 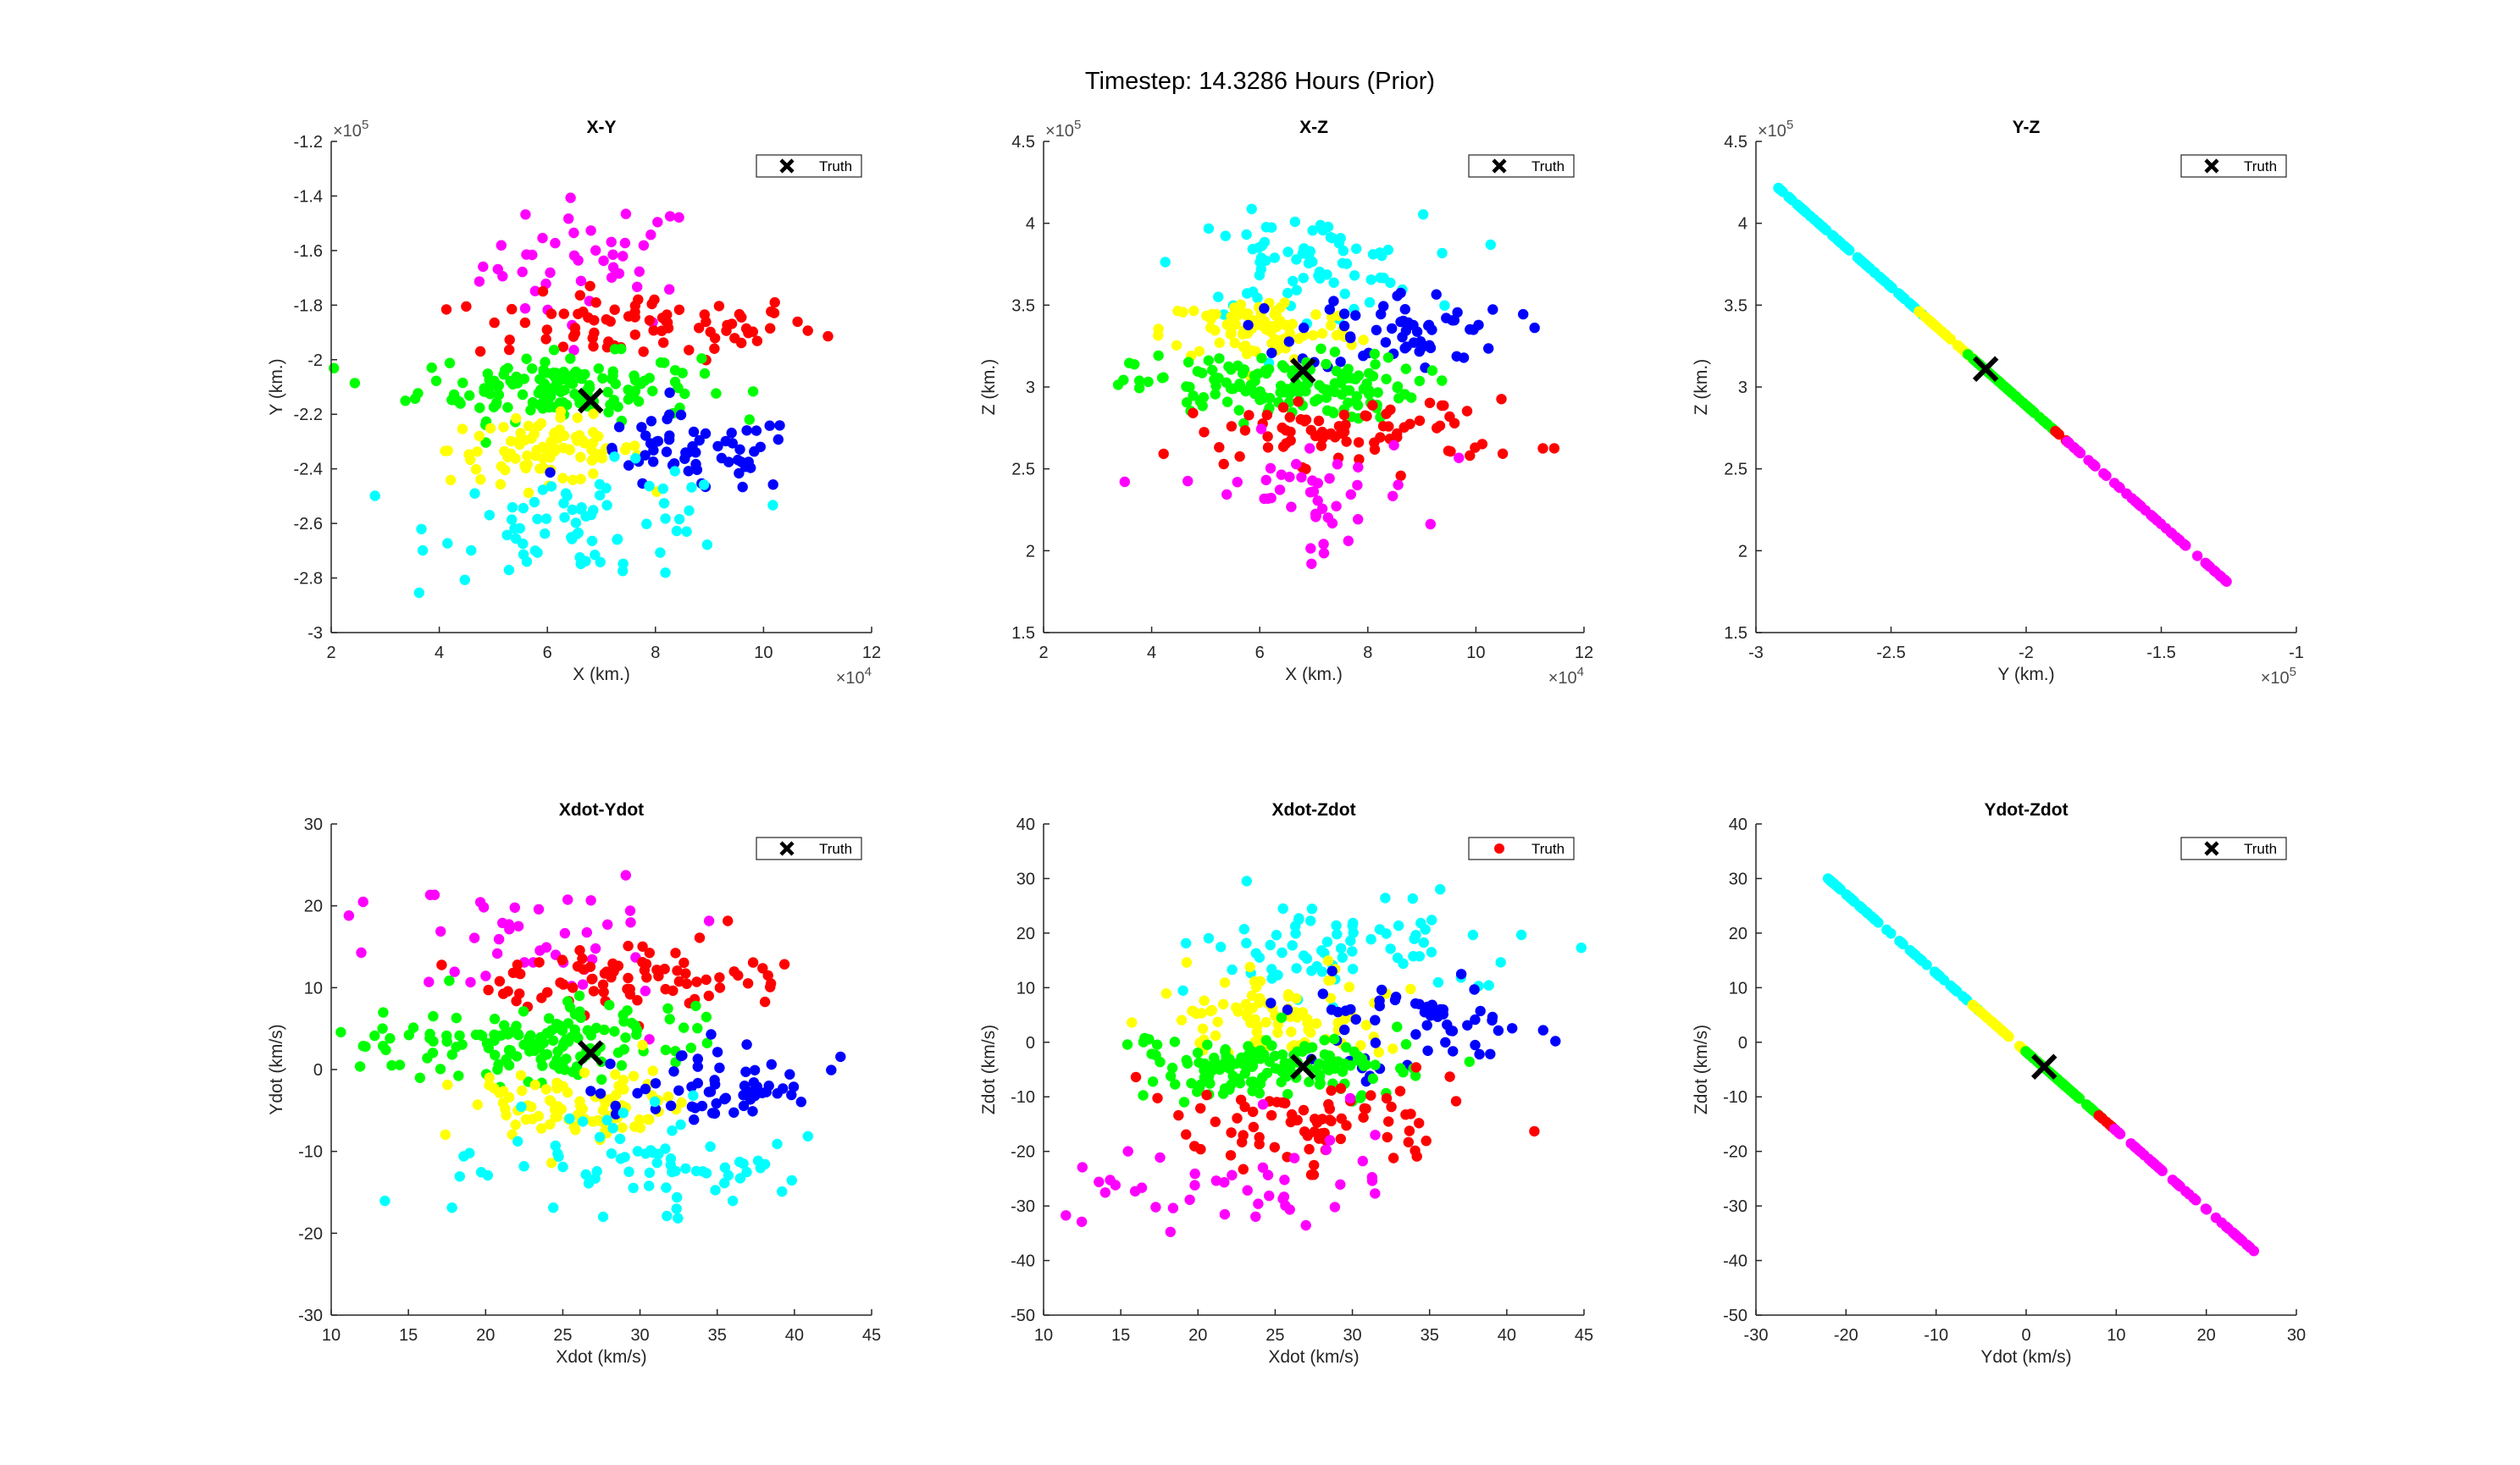 What do you see at coordinates (350, 129) in the screenshot?
I see `axis-exponent: ×10⁵` at bounding box center [350, 129].